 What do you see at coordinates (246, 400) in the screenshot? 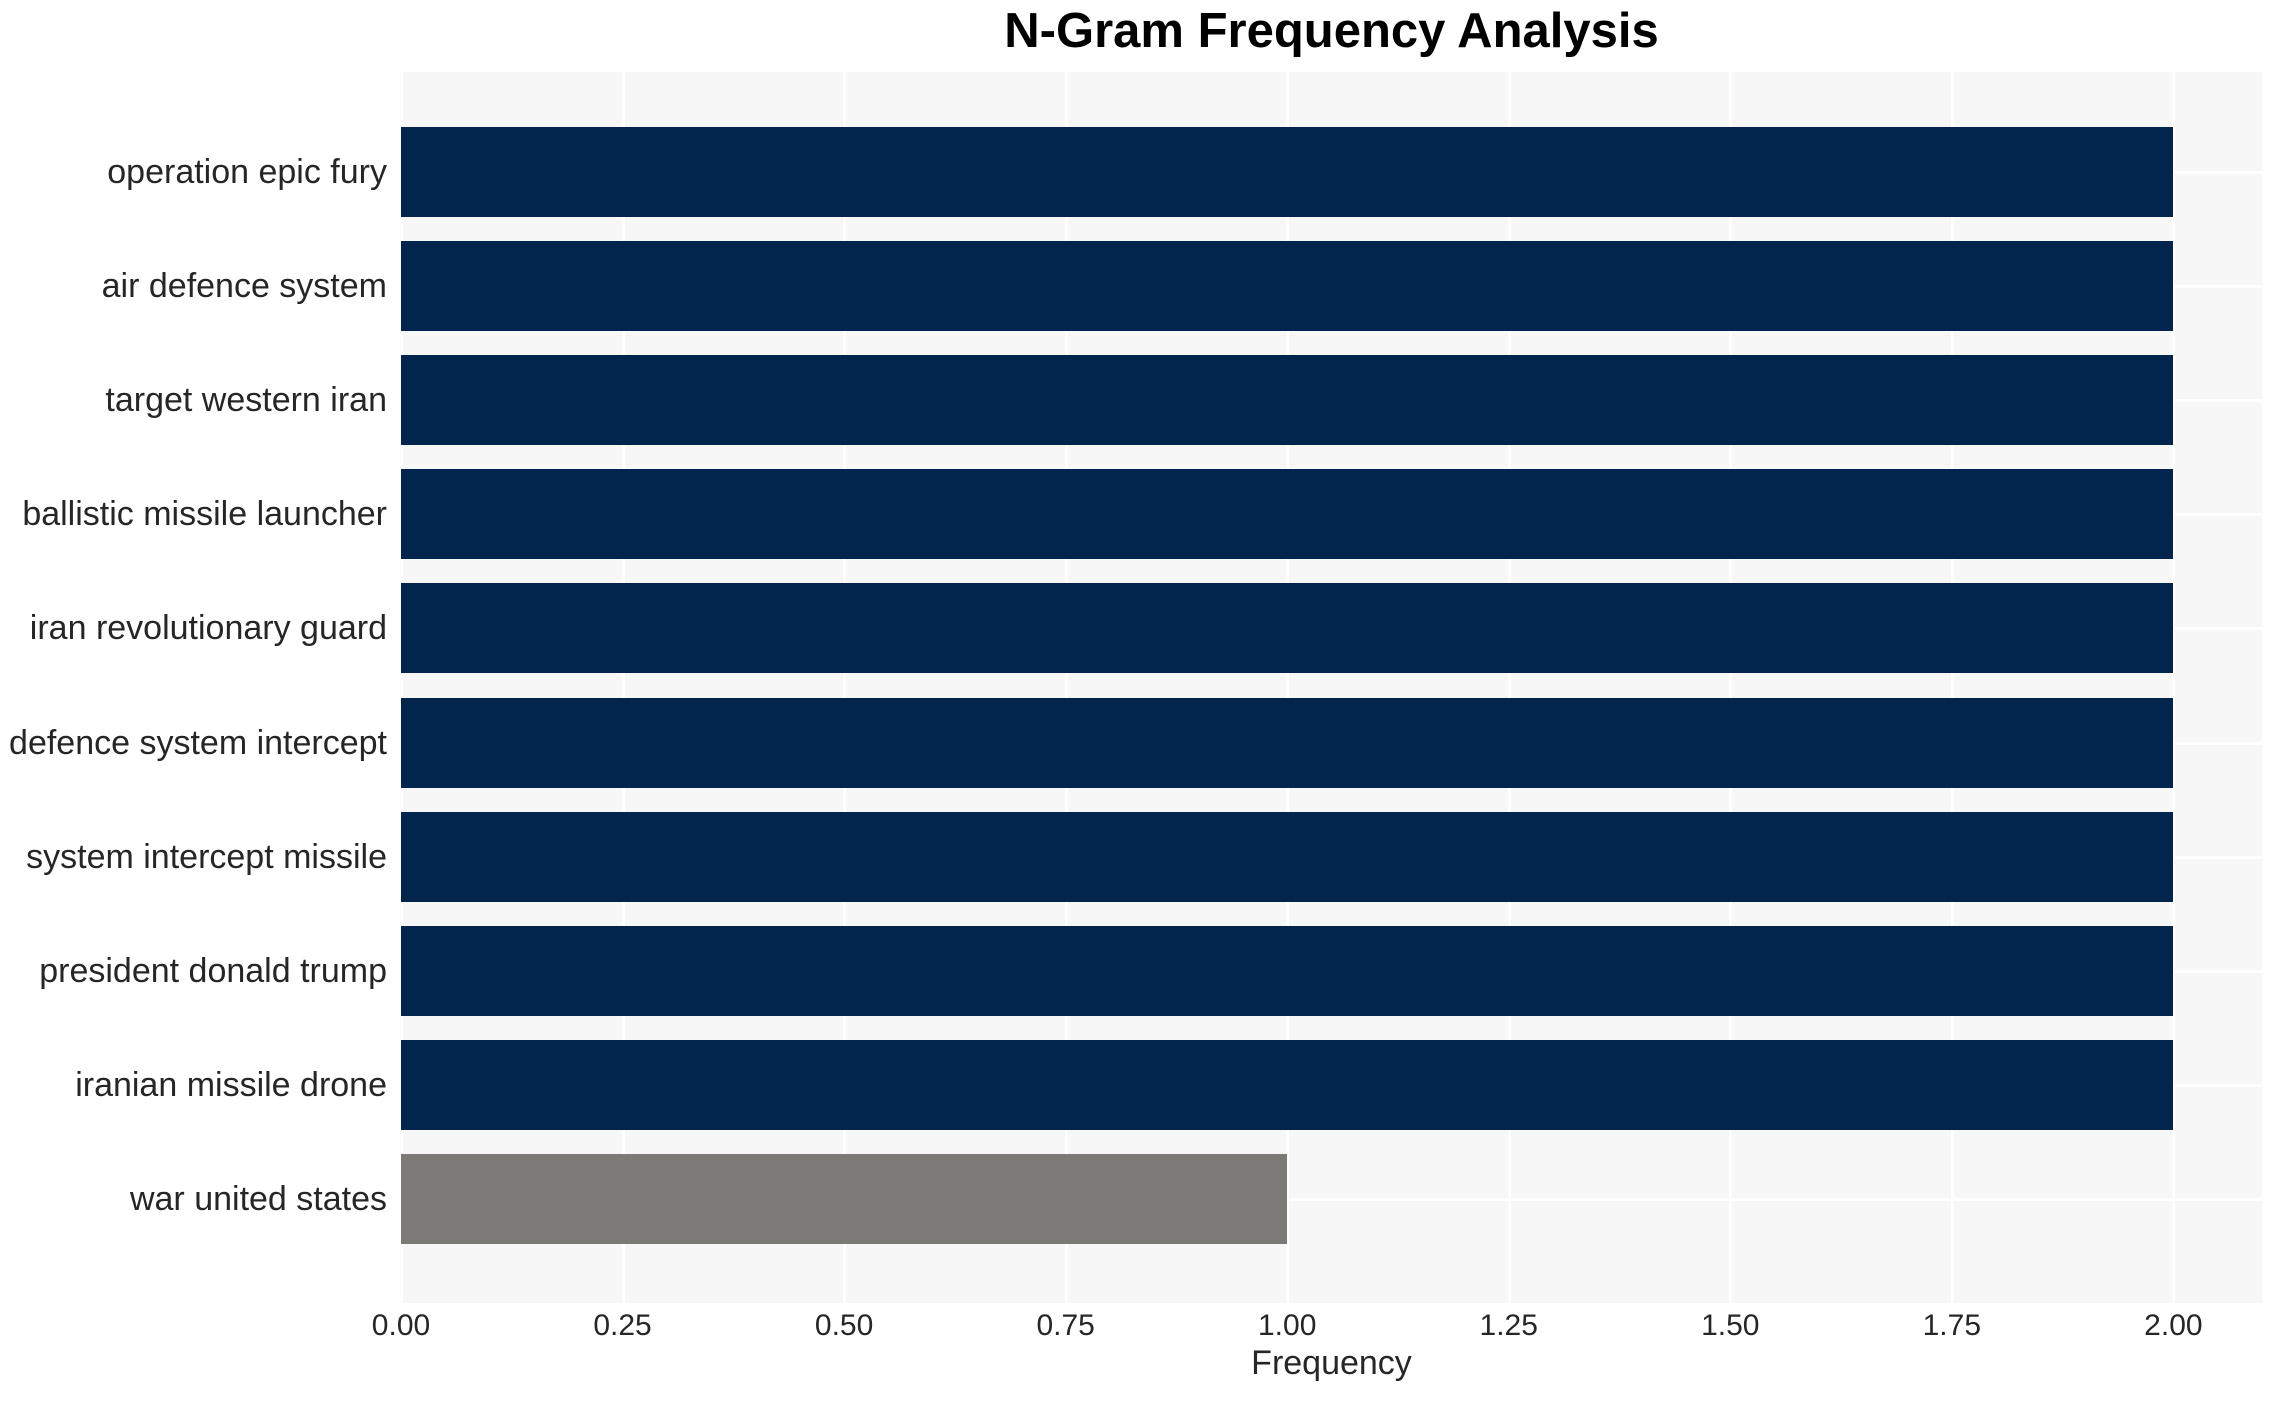
I see `y-tick-label-target-western-iran: target western iran` at bounding box center [246, 400].